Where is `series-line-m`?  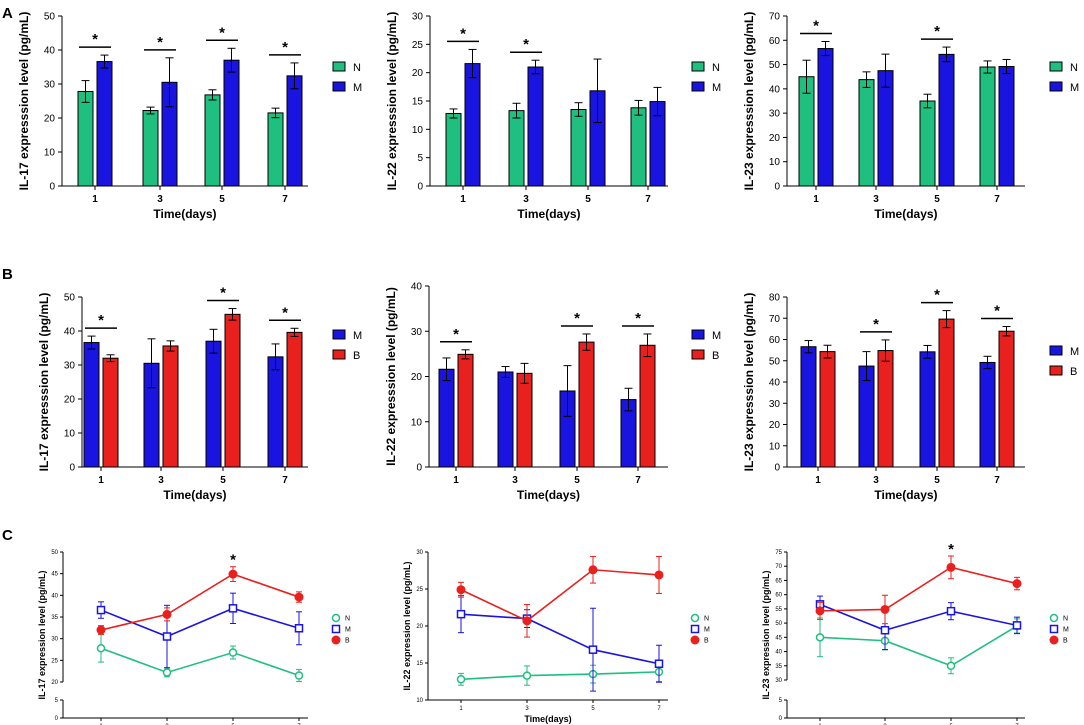
series-line-m is located at coordinates (560, 639).